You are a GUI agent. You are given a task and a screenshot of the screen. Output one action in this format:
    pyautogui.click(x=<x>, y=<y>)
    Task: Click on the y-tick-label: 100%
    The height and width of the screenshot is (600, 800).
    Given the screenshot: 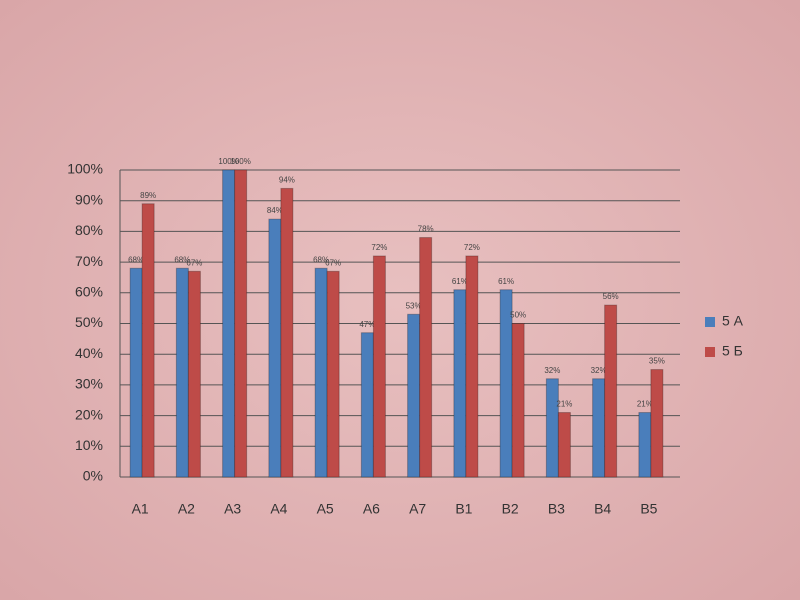 What is the action you would take?
    pyautogui.click(x=85, y=169)
    